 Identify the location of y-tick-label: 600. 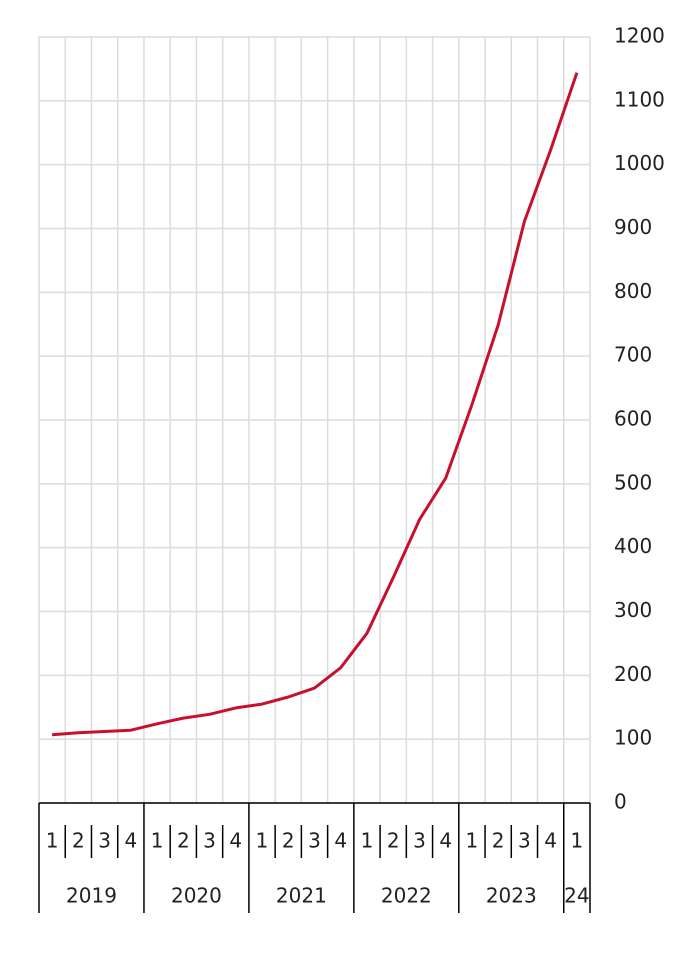
(633, 419).